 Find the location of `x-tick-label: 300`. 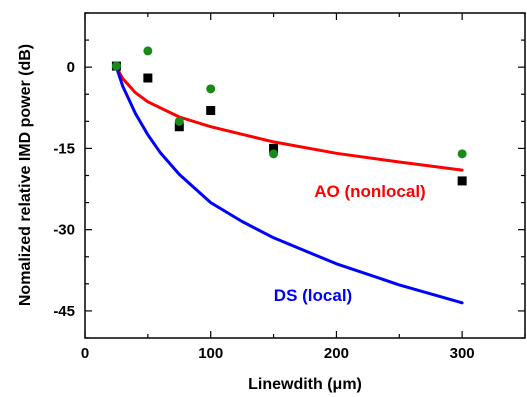

x-tick-label: 300 is located at coordinates (462, 353).